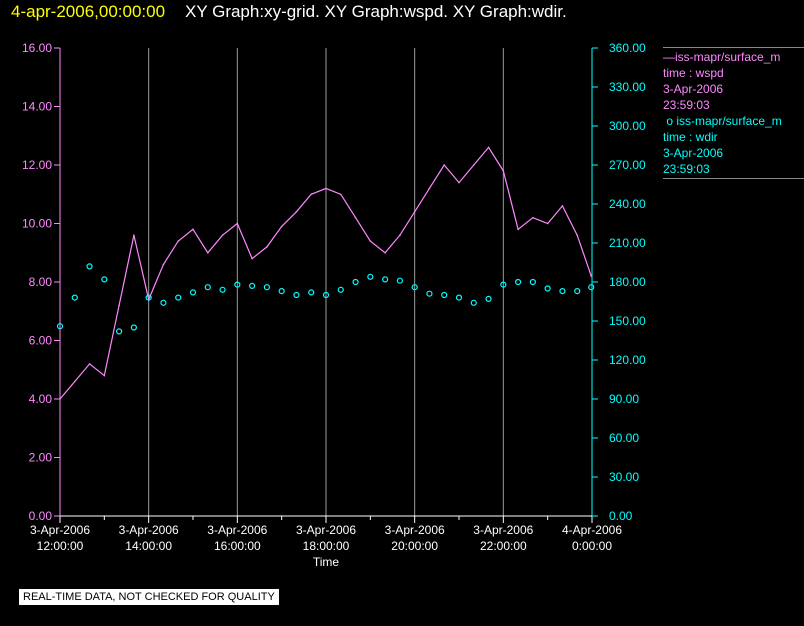 The image size is (804, 626). I want to click on legend-wspd-label: time : wspd, so click(693, 73).